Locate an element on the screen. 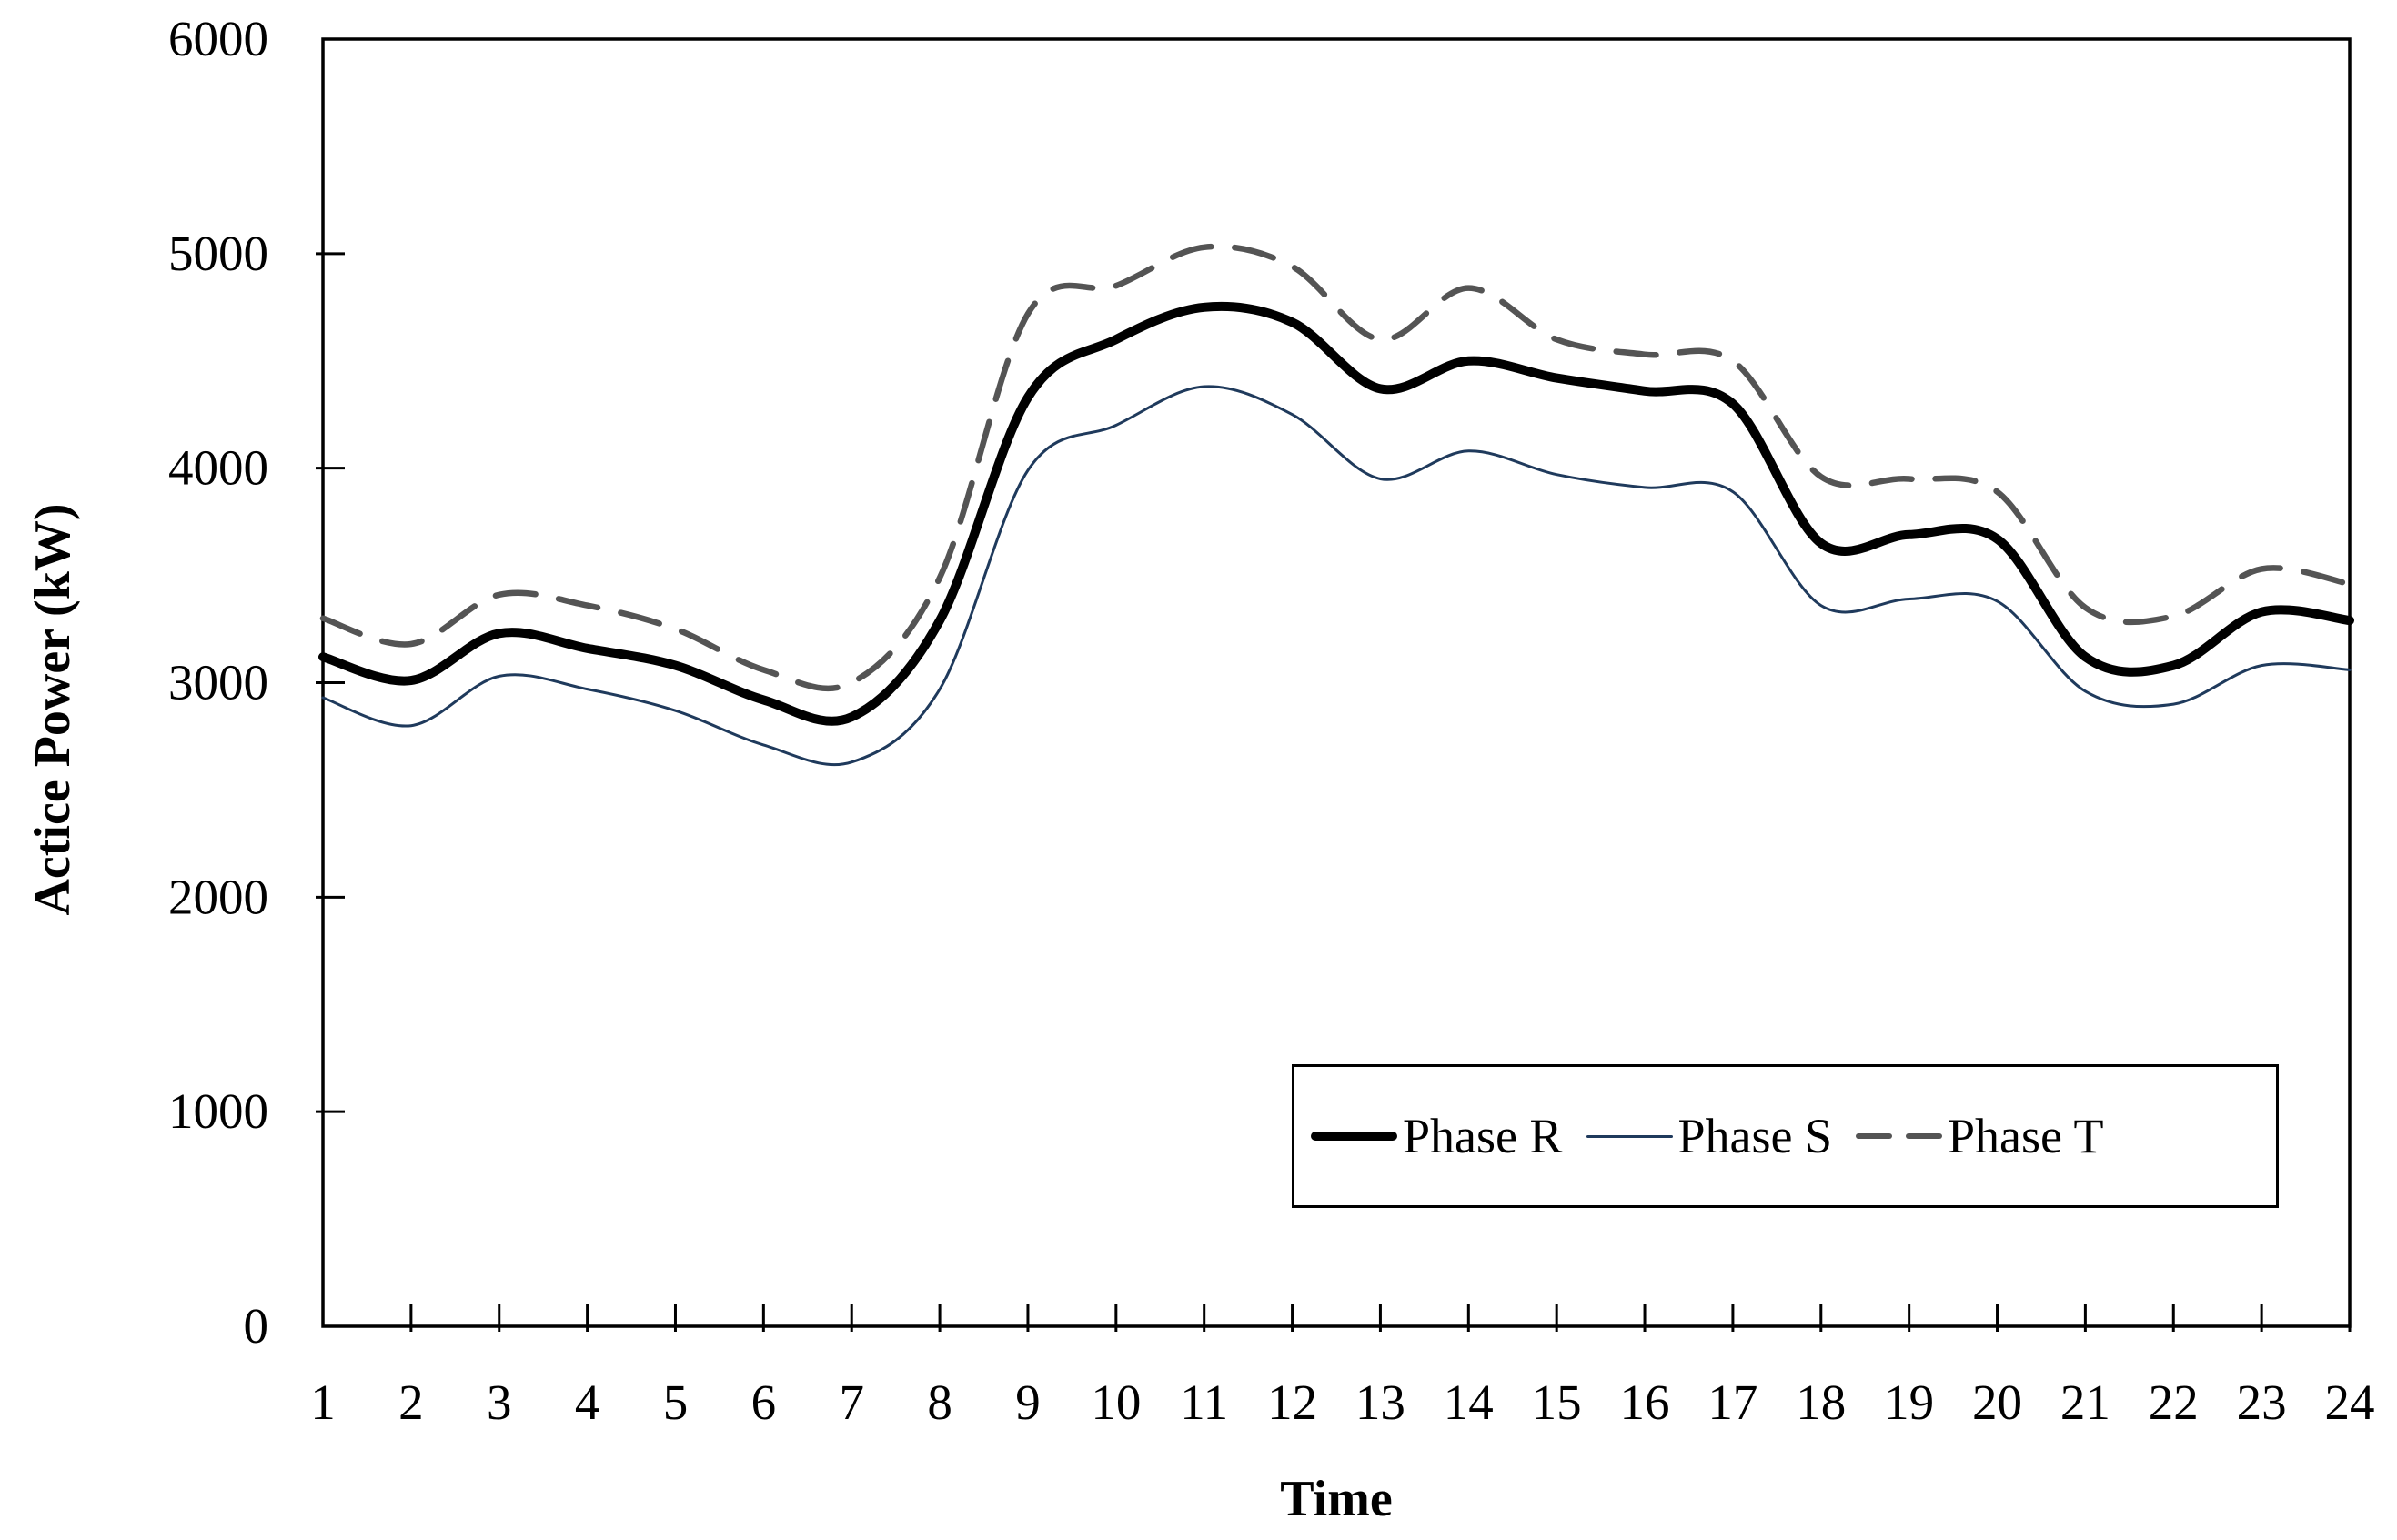 This screenshot has width=2397, height=1540. y-tick-label: 4000 is located at coordinates (218, 468).